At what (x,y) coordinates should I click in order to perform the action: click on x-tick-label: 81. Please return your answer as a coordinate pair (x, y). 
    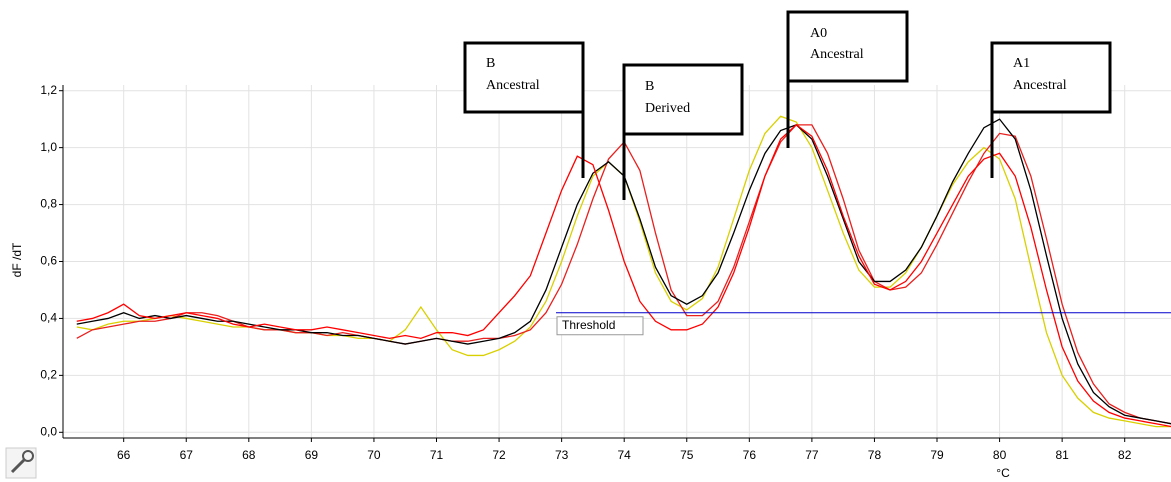
    Looking at the image, I should click on (1062, 455).